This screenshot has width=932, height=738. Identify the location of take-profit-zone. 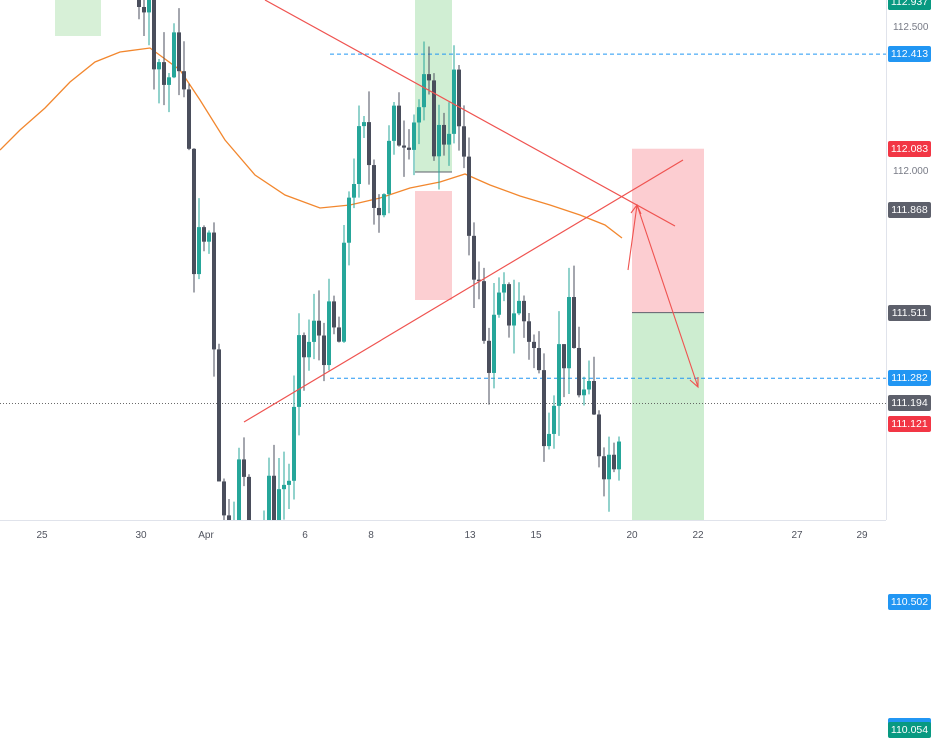
(668, 416).